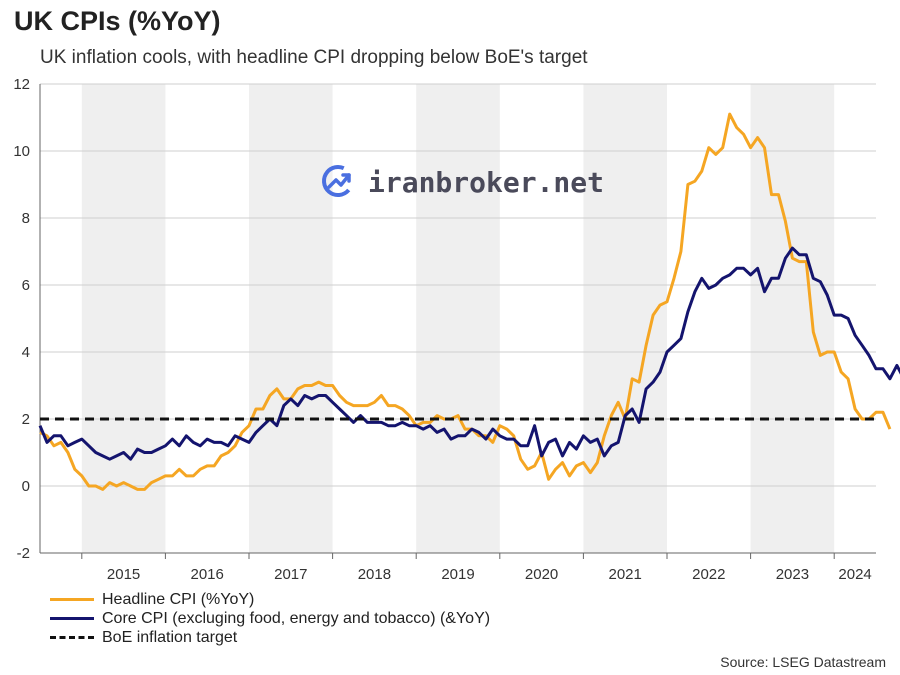  Describe the element at coordinates (207, 574) in the screenshot. I see `x-tick-label: 2016` at that location.